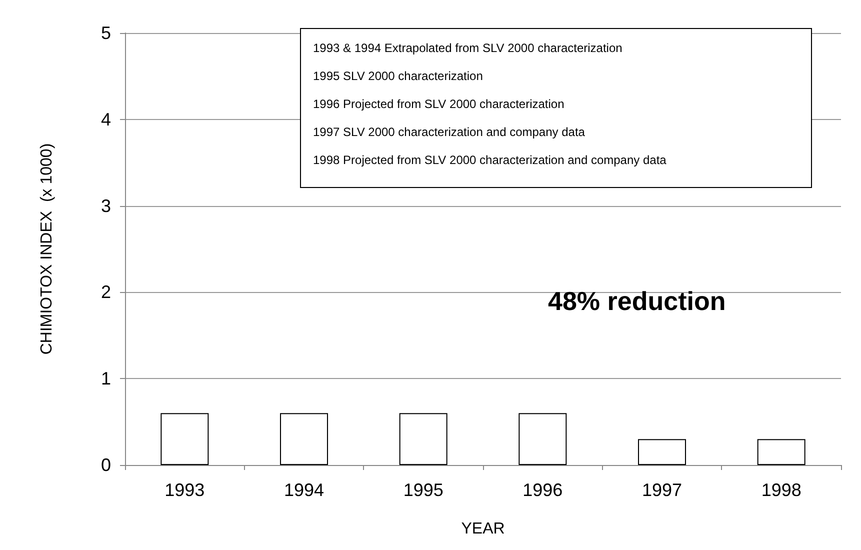 The height and width of the screenshot is (550, 861). I want to click on y-tick-label: 0, so click(105, 465).